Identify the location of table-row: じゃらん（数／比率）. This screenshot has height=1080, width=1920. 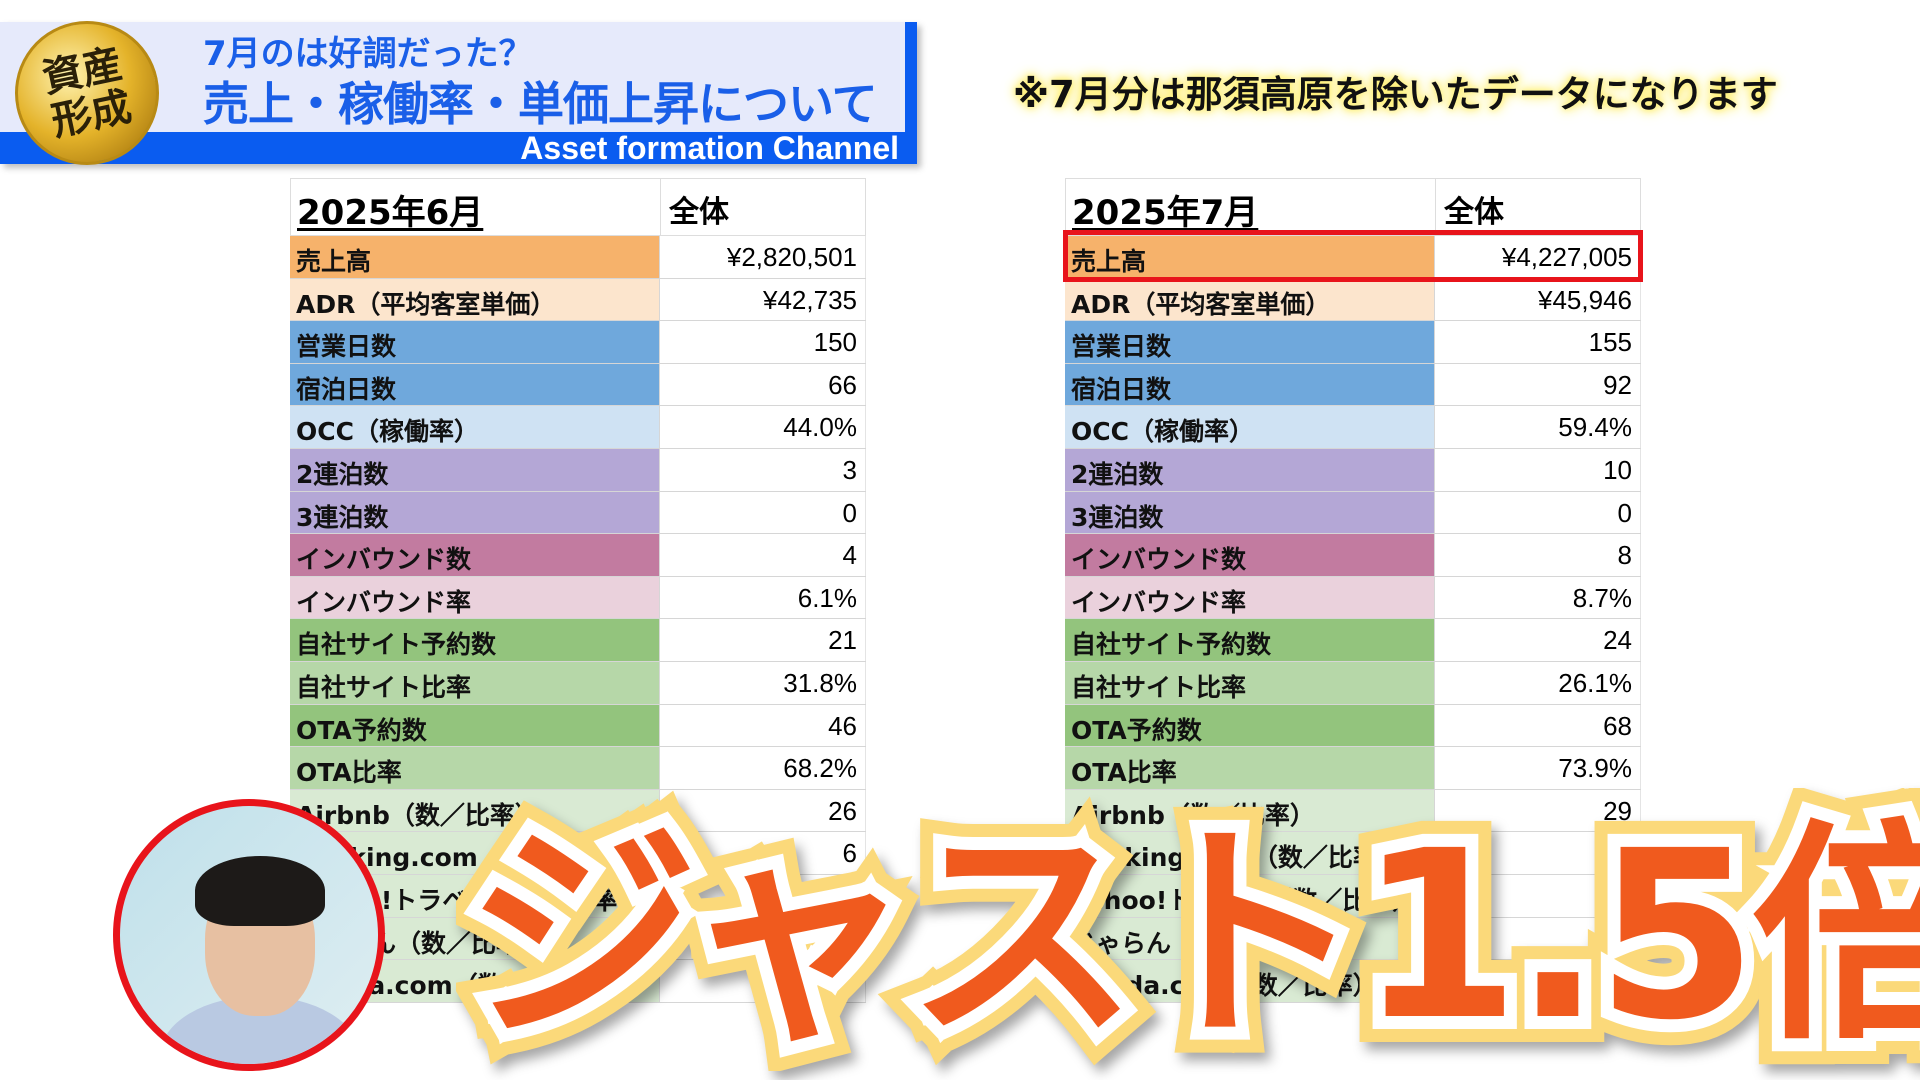
(1353, 939).